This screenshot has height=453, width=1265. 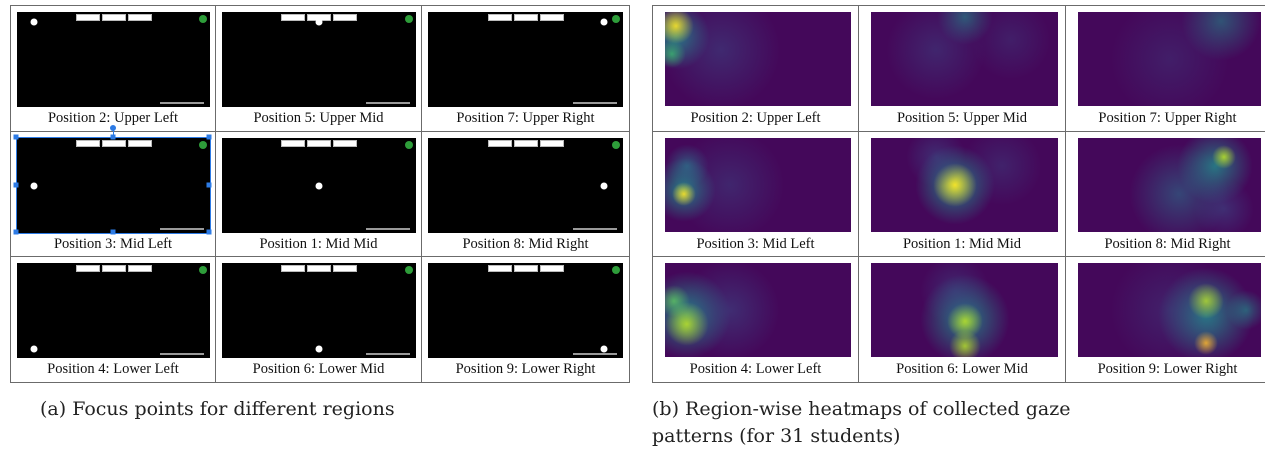 What do you see at coordinates (776, 436) in the screenshot?
I see `caption-b-line2: patterns (for 31 students)` at bounding box center [776, 436].